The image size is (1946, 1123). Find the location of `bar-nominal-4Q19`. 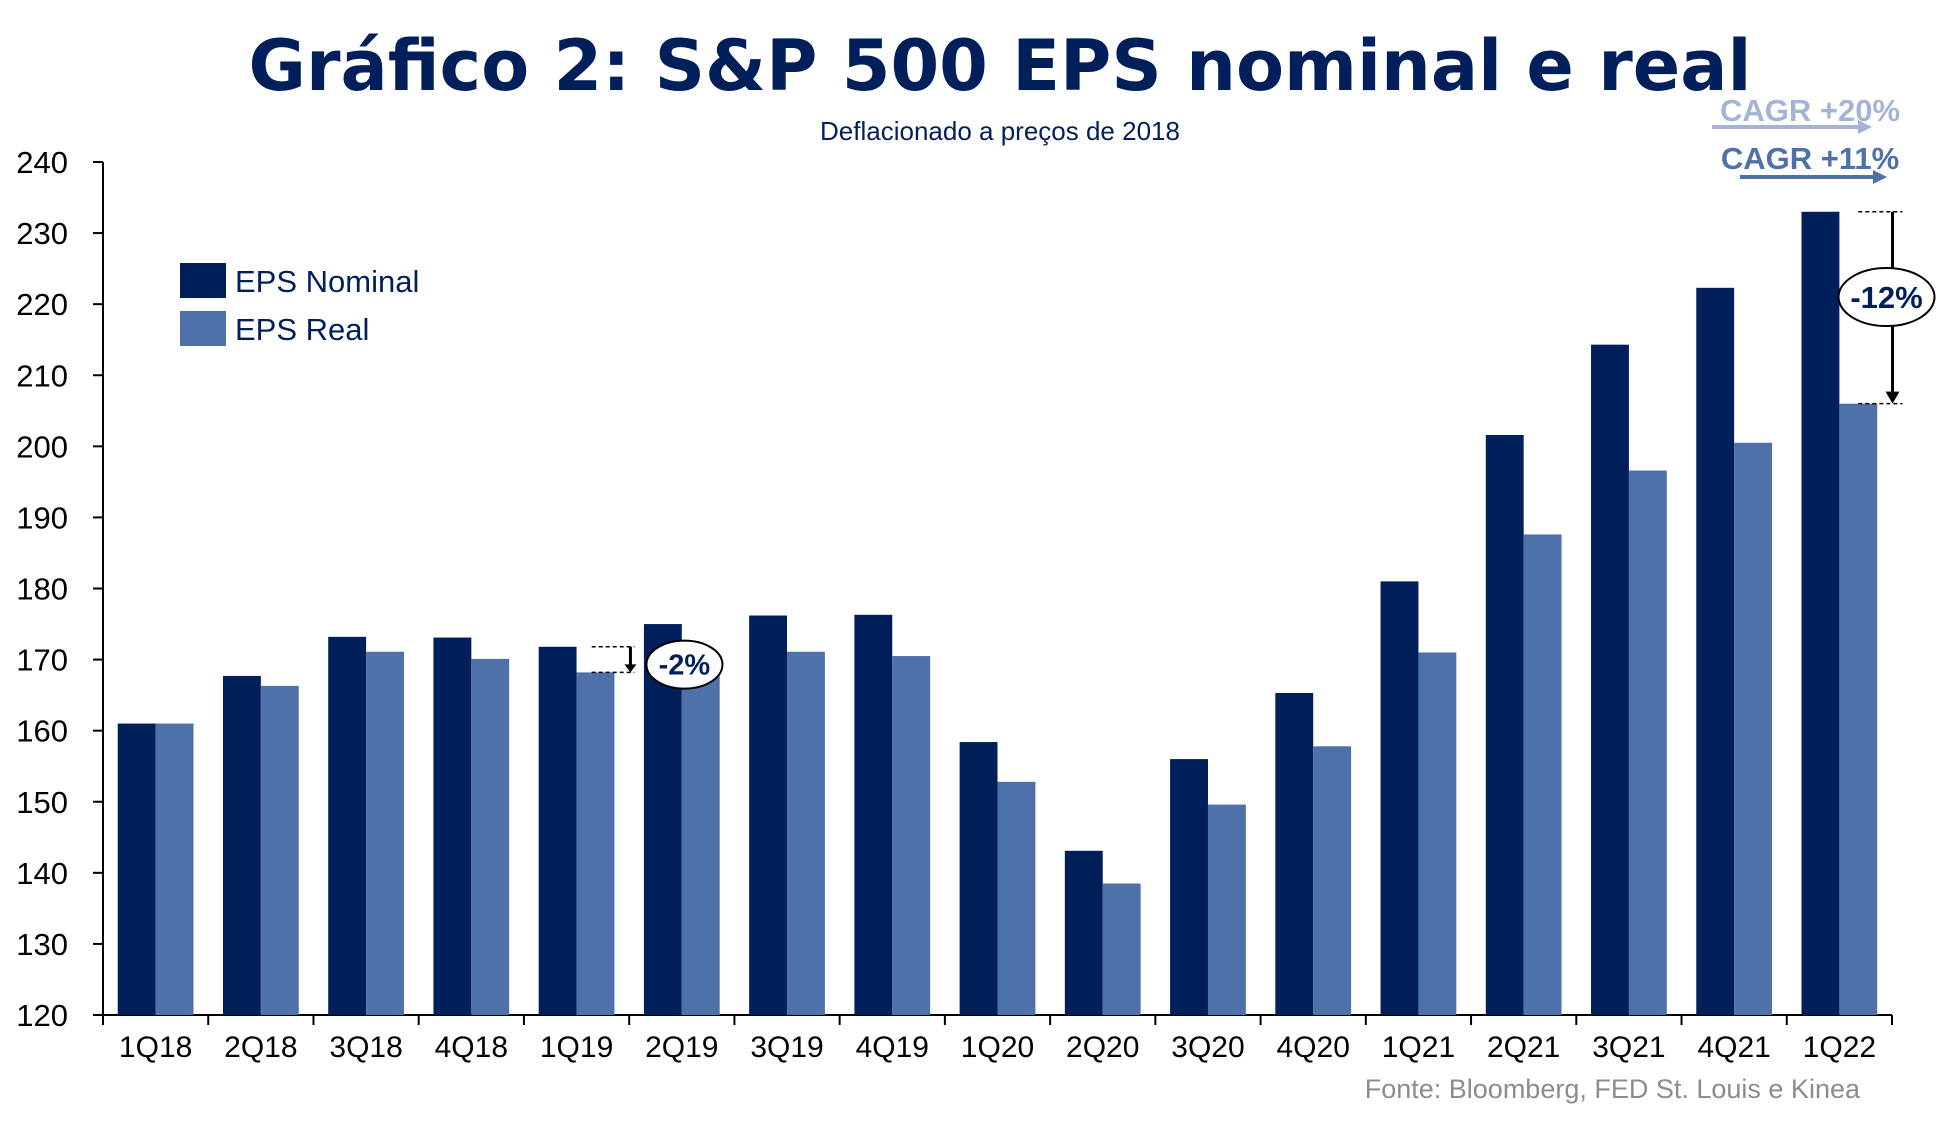

bar-nominal-4Q19 is located at coordinates (873, 814).